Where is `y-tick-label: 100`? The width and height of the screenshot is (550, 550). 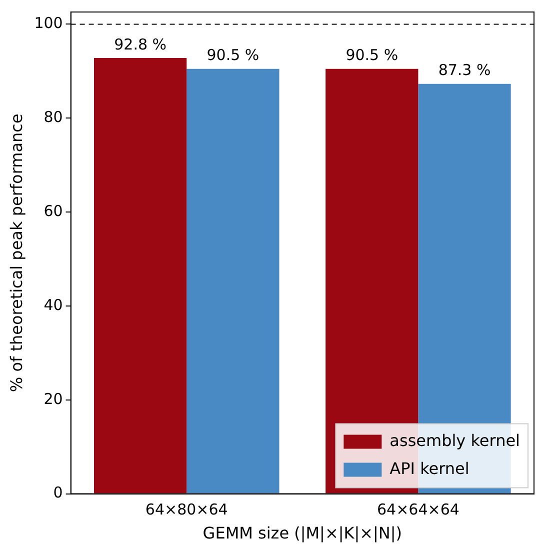 y-tick-label: 100 is located at coordinates (48, 23).